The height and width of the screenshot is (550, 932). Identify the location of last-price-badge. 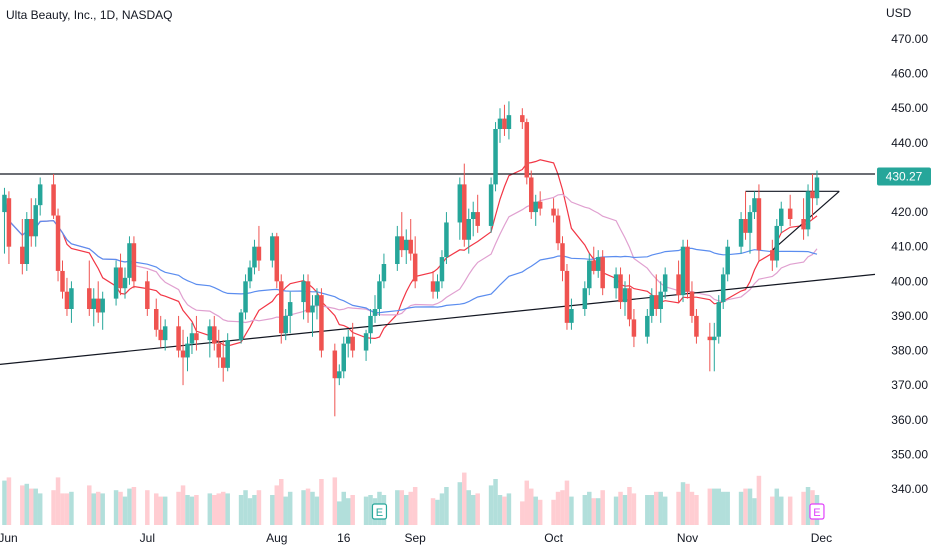
(904, 176).